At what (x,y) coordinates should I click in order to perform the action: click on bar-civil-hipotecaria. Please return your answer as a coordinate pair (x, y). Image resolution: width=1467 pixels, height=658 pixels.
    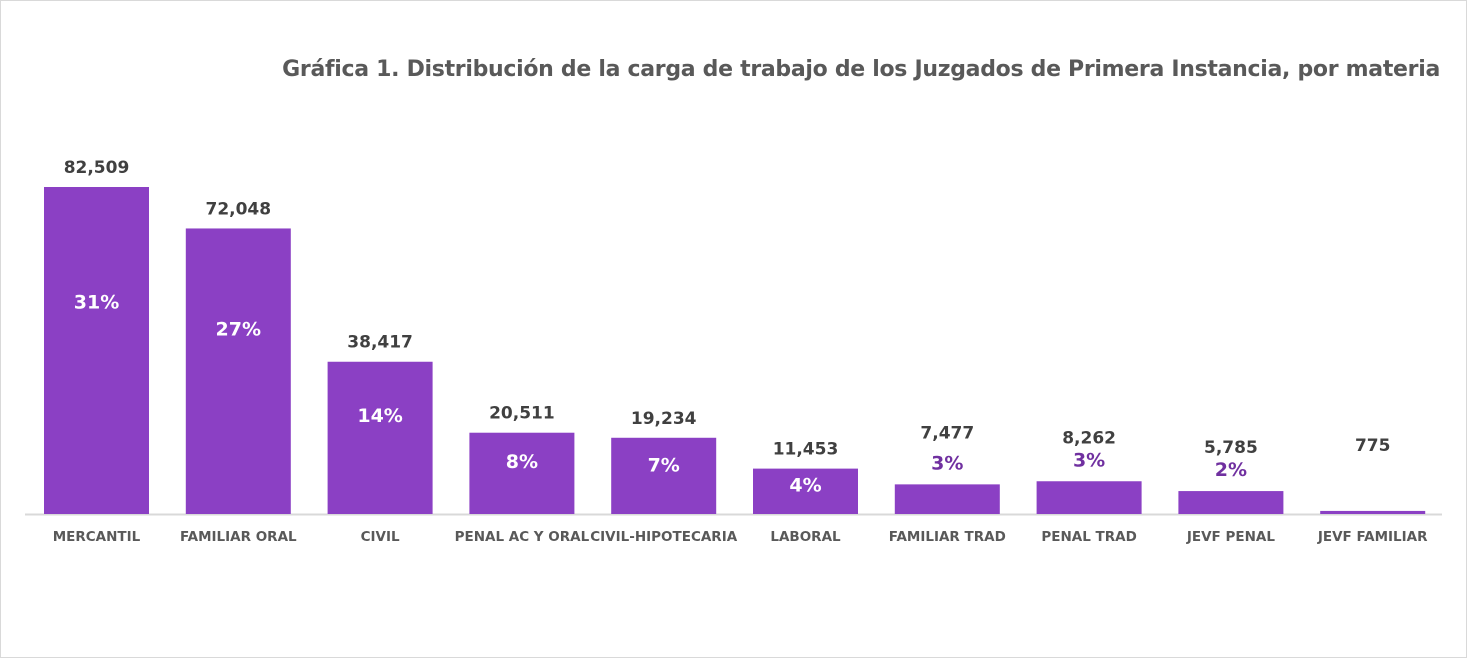
    Looking at the image, I should click on (664, 475).